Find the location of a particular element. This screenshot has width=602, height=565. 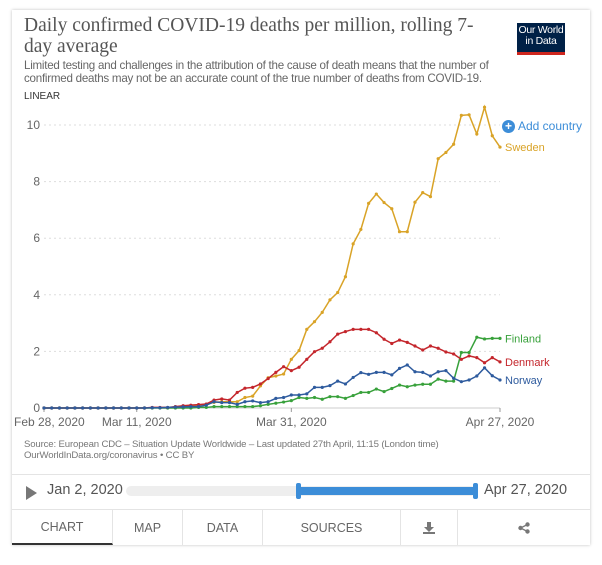

series-label-norway: Norway is located at coordinates (524, 381).